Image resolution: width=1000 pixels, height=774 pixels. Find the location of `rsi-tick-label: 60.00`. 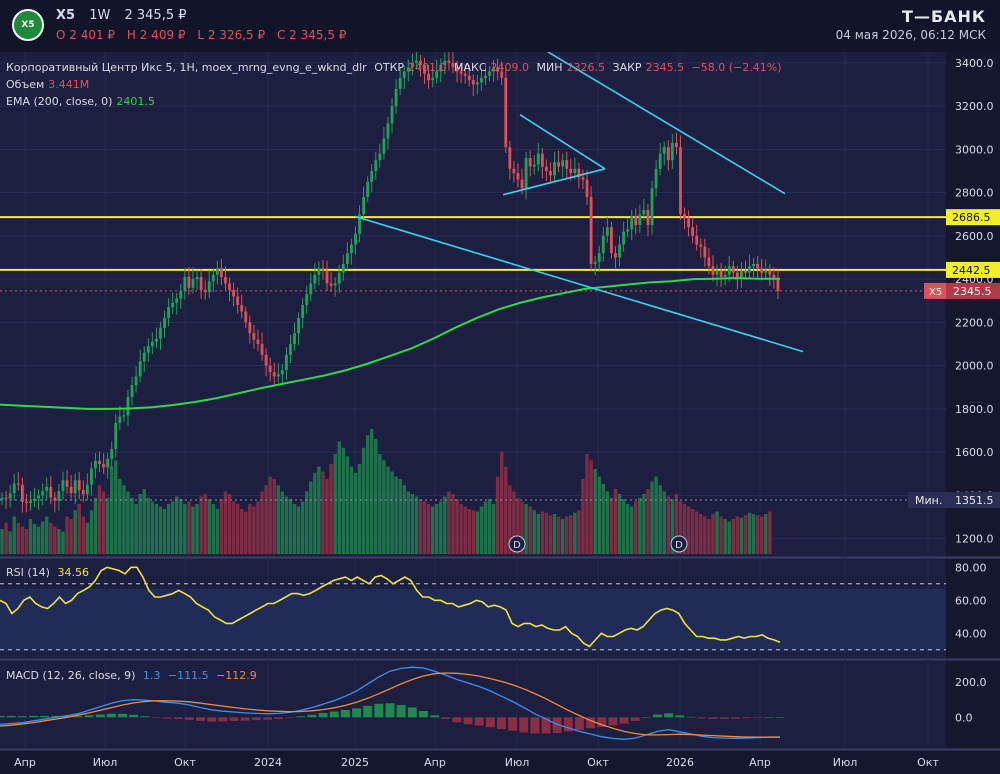

rsi-tick-label: 60.00 is located at coordinates (971, 600).